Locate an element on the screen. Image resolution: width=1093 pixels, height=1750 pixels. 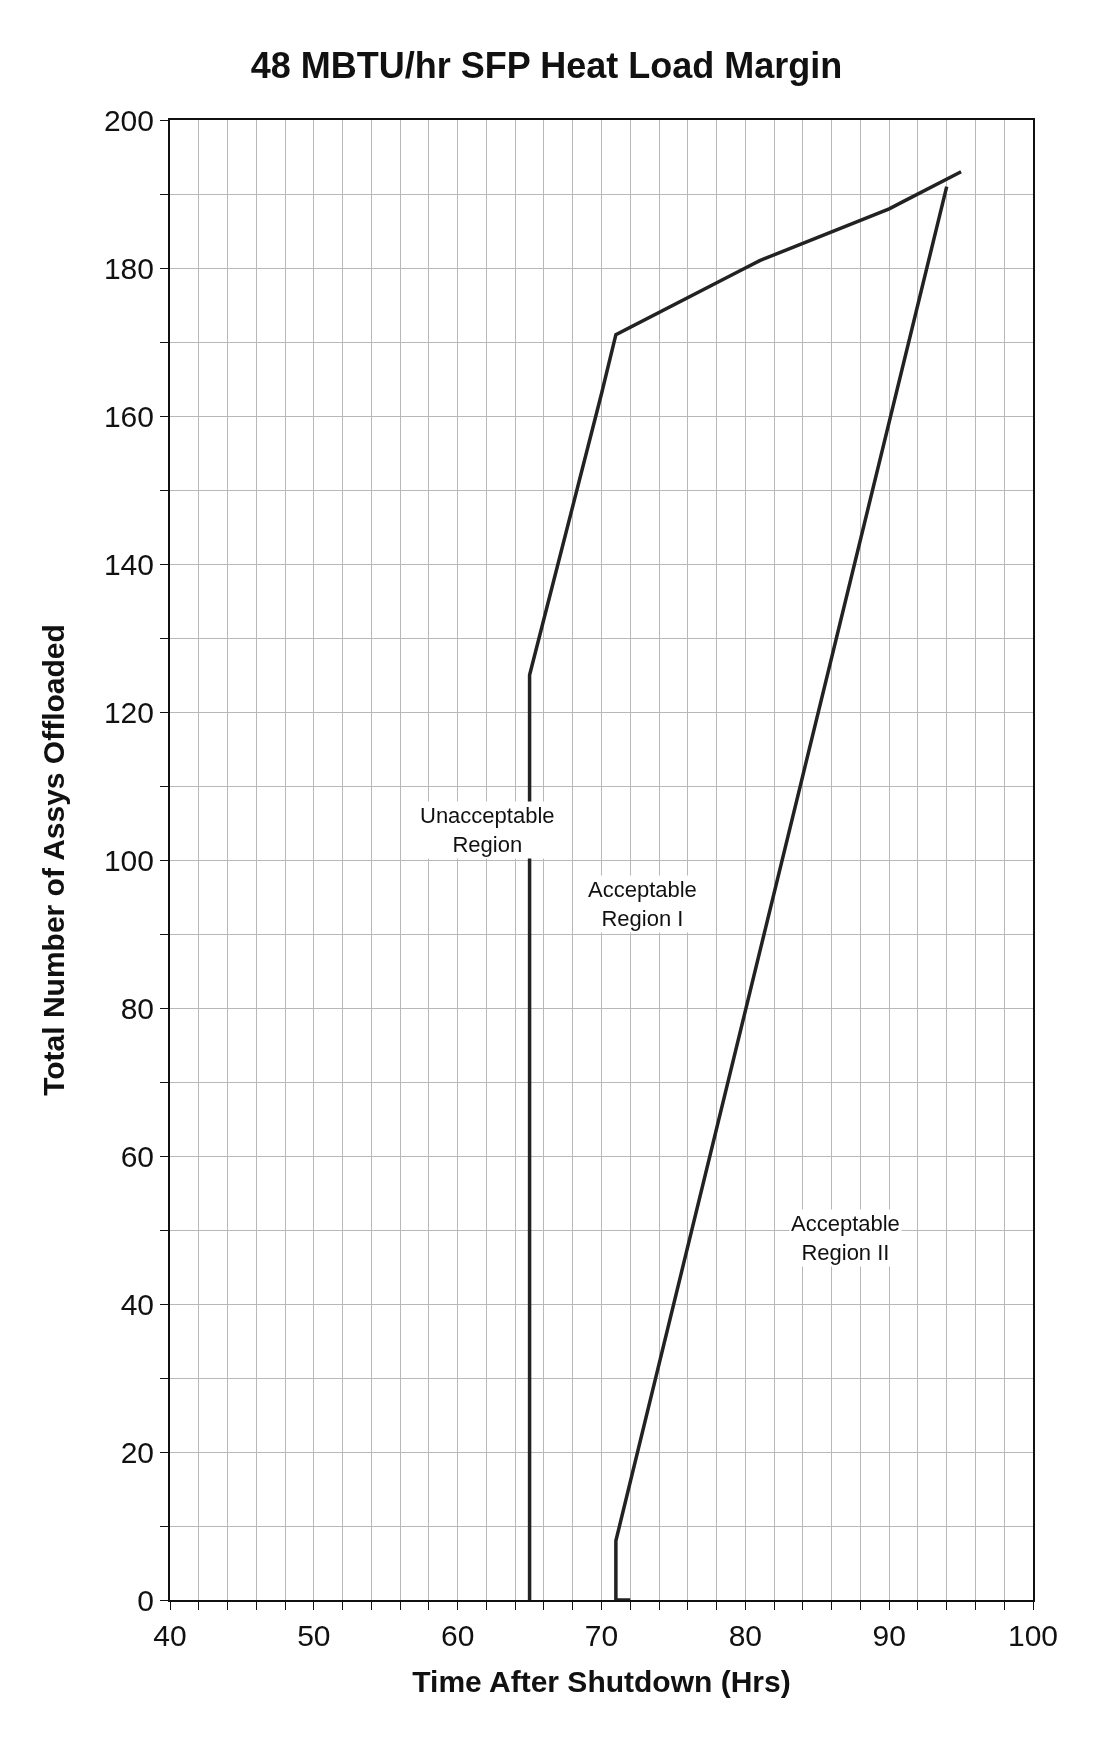
y-tick-label: 120 is located at coordinates (128, 712).